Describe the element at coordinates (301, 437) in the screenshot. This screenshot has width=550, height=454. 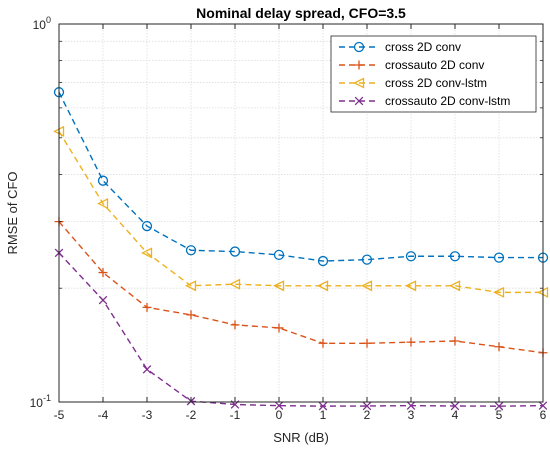
I see `x-axis-label: SNR (dB)` at that location.